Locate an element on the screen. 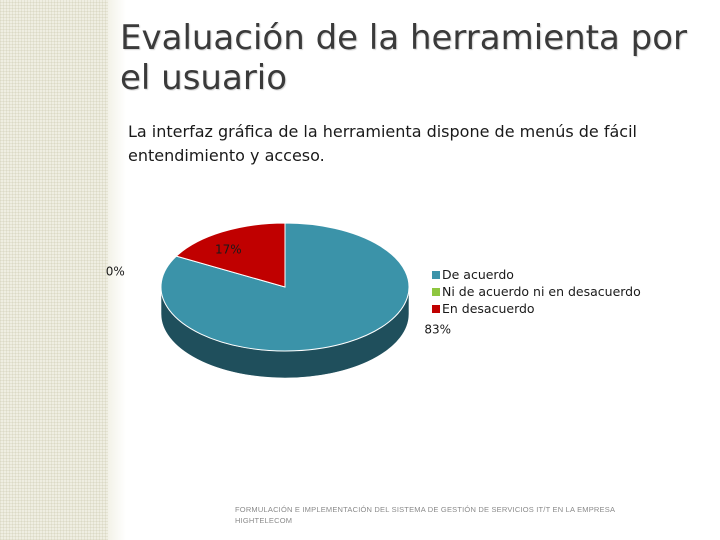 This screenshot has height=540, width=720. pie-data-label: 83% is located at coordinates (437, 329).